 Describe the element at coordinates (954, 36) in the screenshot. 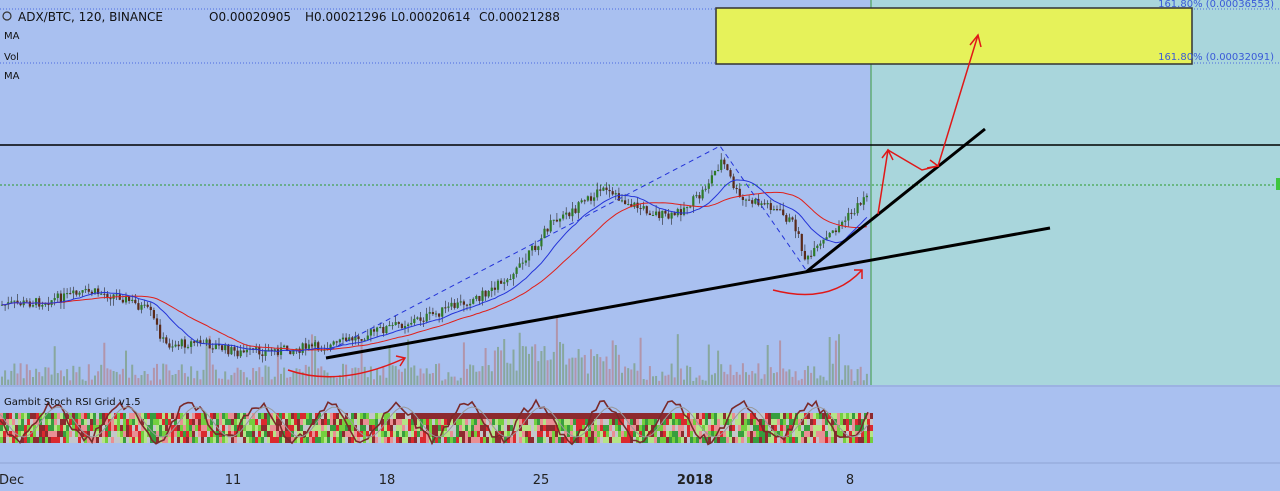

I see `target-zone-box` at that location.